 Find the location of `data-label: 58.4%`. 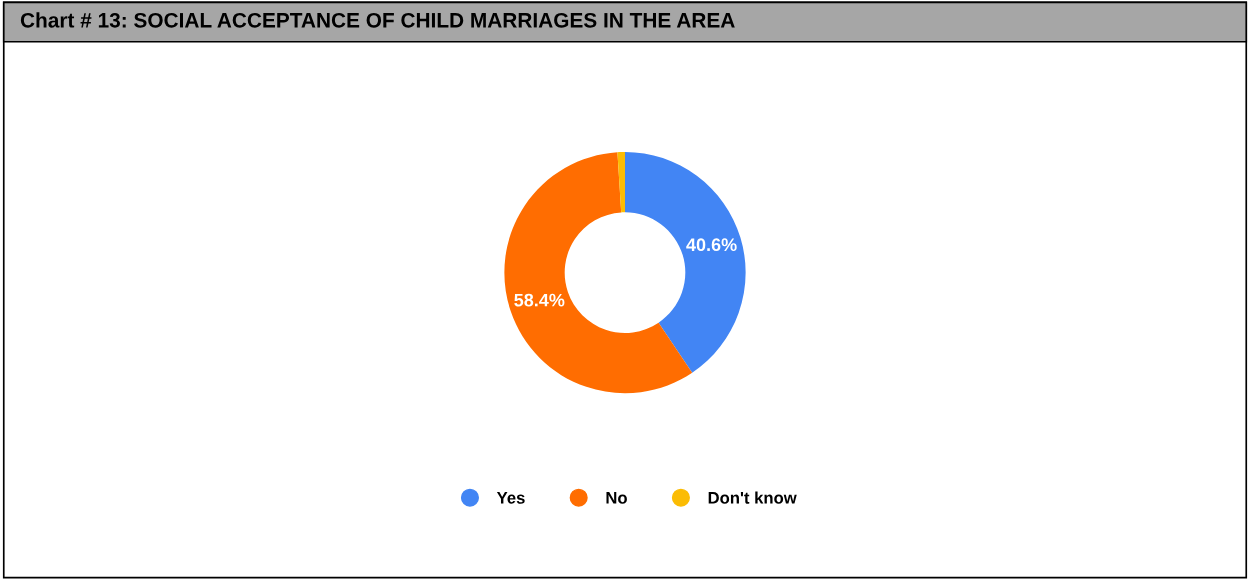

data-label: 58.4% is located at coordinates (539, 300).